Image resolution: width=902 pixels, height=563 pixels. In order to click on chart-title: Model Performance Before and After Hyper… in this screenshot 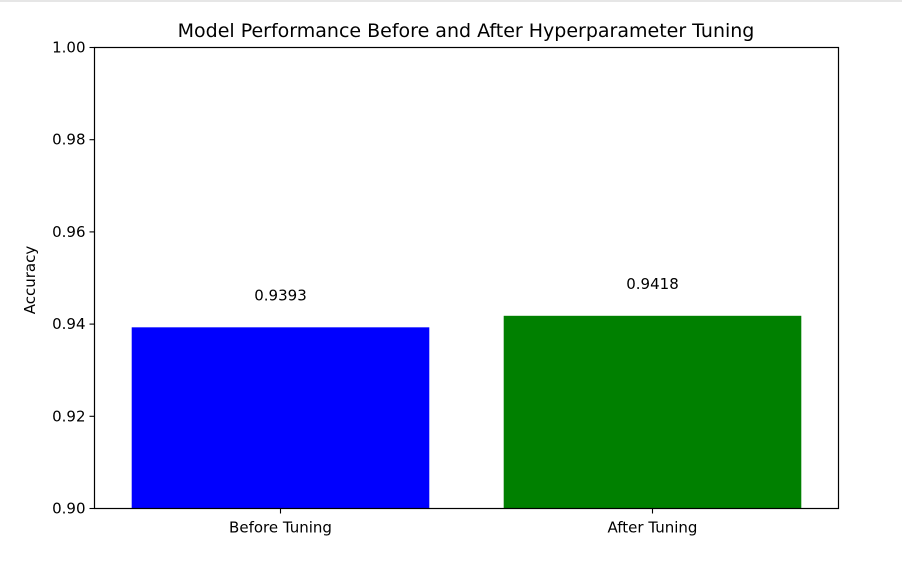, I will do `click(466, 31)`.